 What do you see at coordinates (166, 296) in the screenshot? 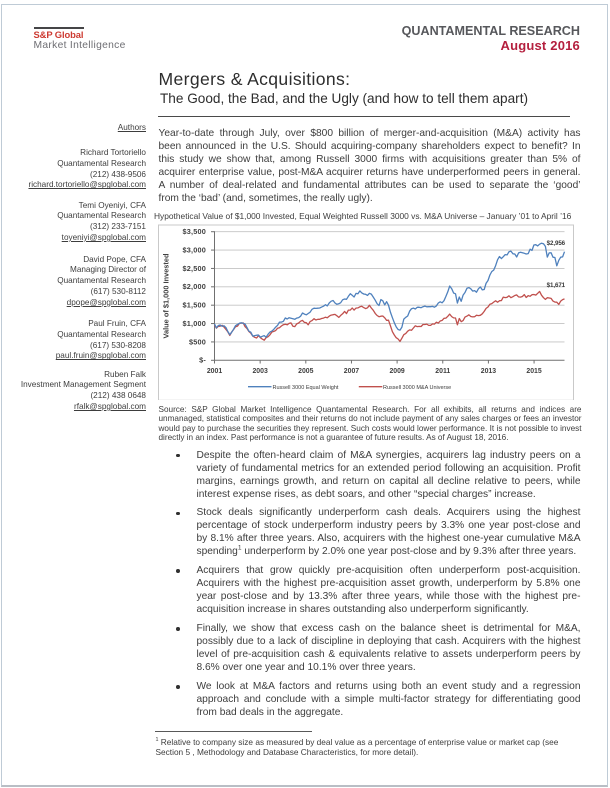
I see `svg-text: Value of $1,000 Invested` at bounding box center [166, 296].